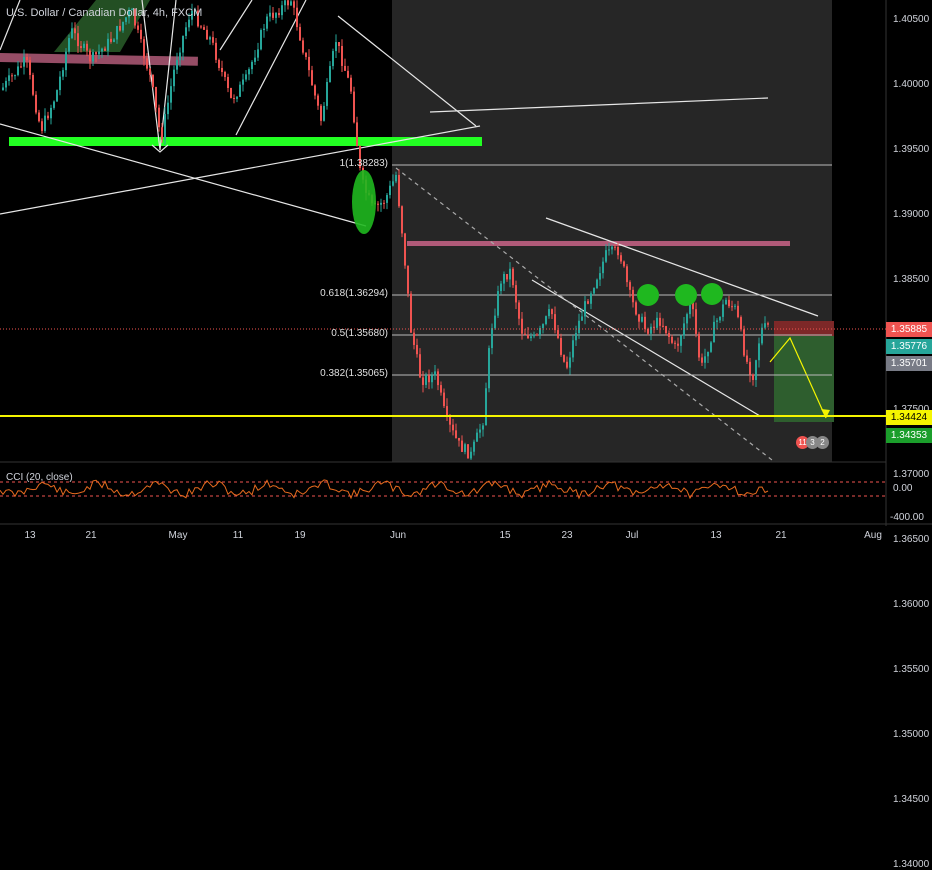 This screenshot has height=870, width=932. I want to click on event-marker-splits: 2, so click(822, 442).